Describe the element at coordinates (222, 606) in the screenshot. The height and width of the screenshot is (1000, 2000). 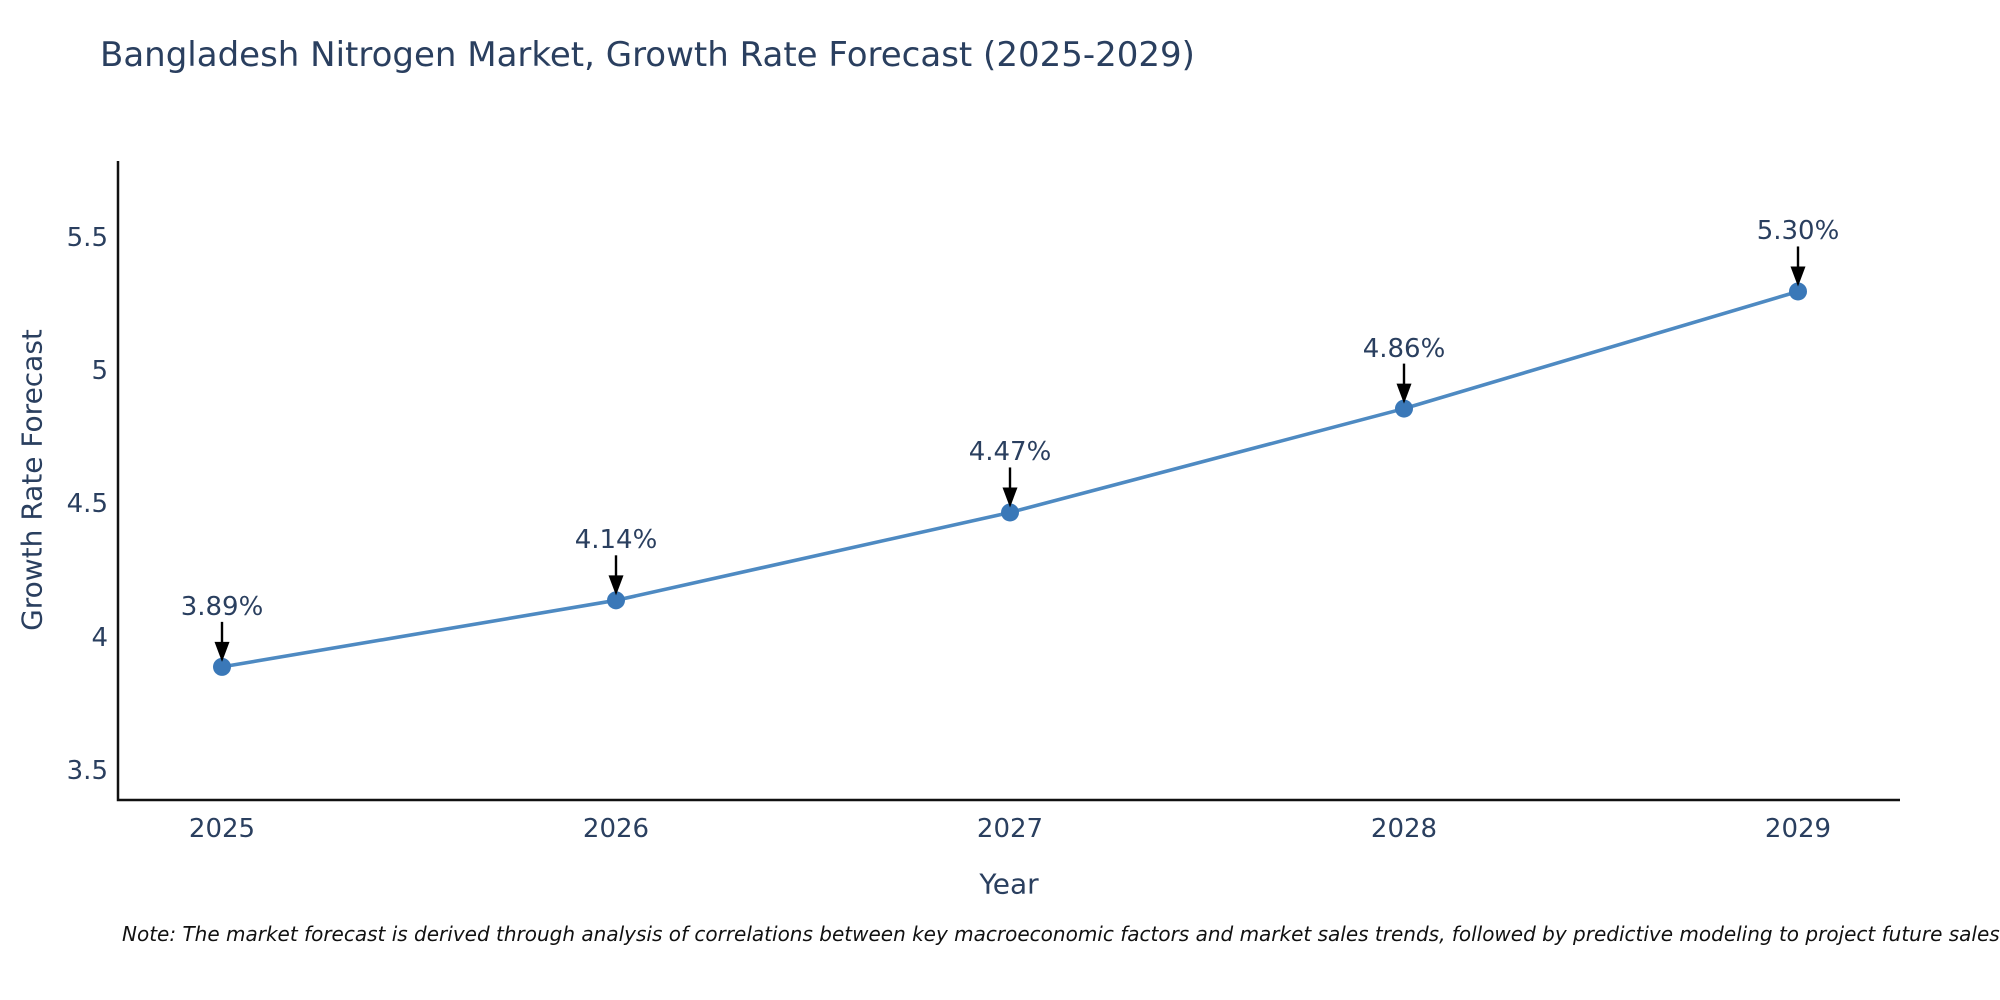
I see `data-point-value-label: 3.89%` at that location.